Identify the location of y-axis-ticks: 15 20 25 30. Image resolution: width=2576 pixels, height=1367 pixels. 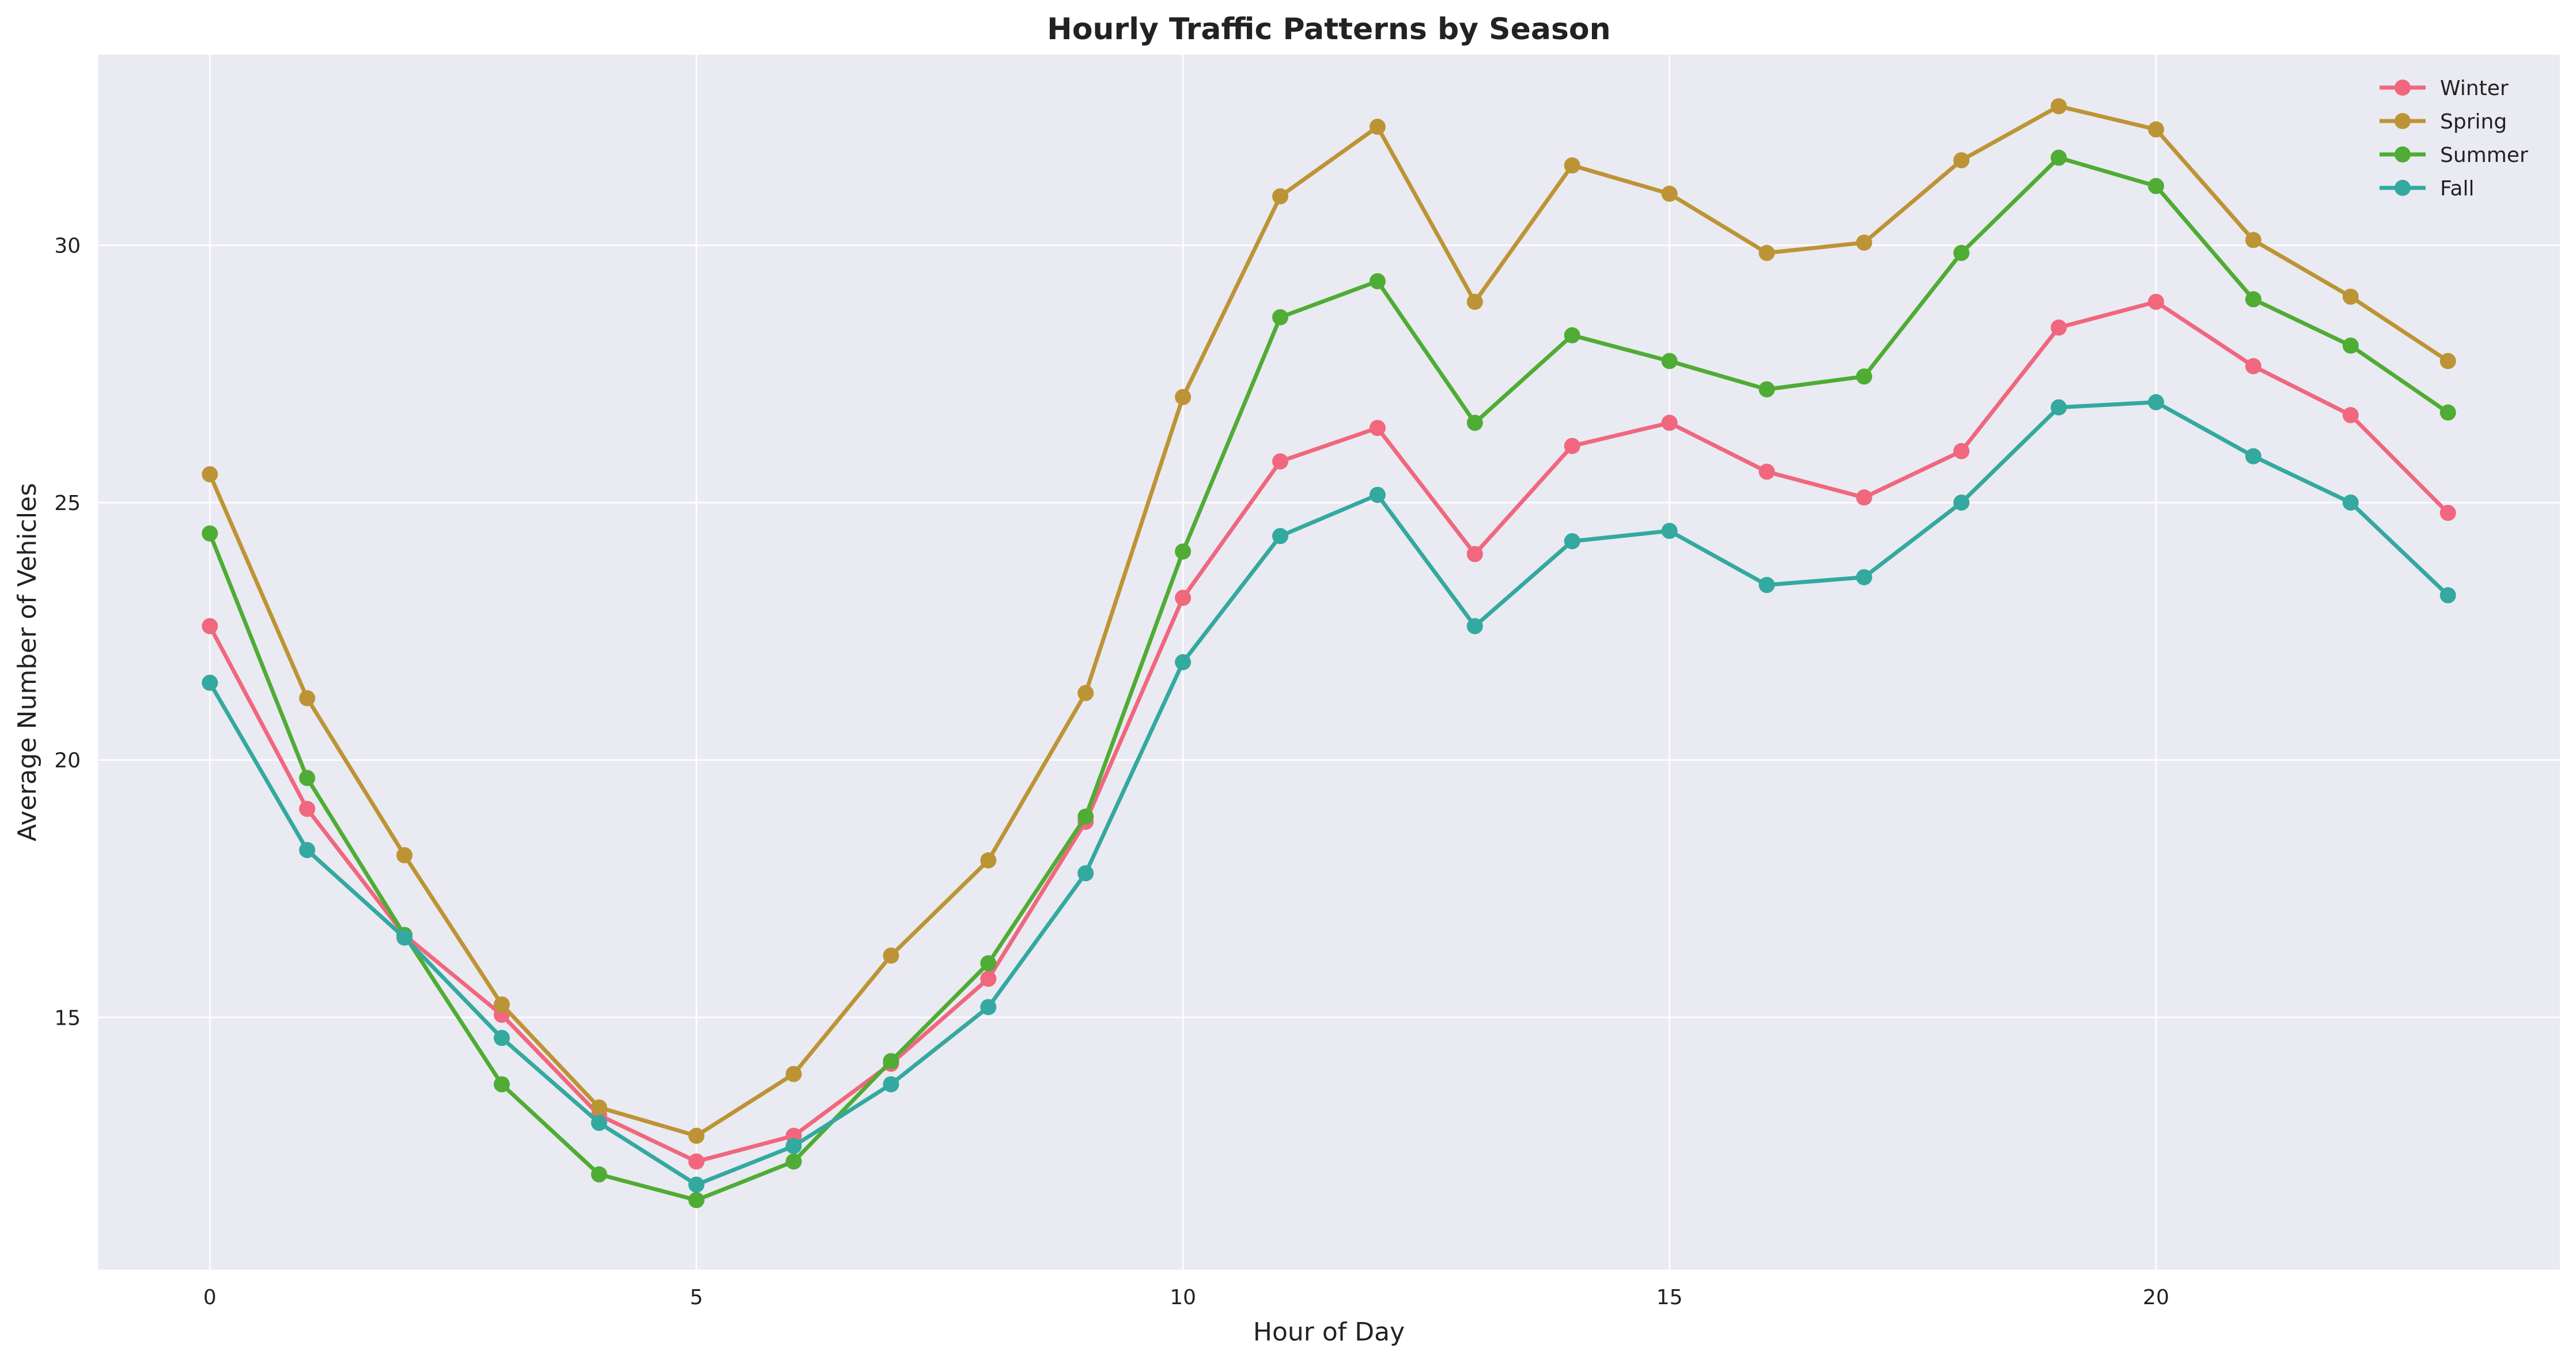
(67, 632).